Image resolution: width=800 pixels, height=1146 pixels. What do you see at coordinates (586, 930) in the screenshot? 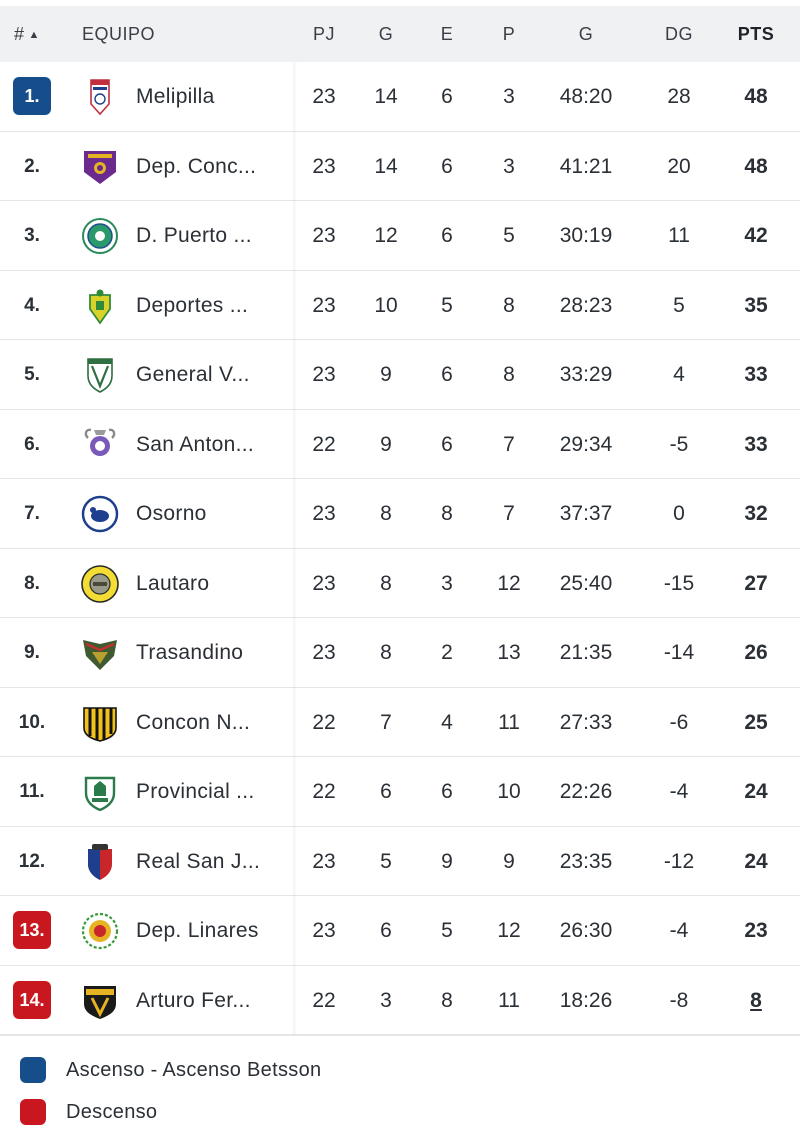
I see `goals-cell: 26:30` at bounding box center [586, 930].